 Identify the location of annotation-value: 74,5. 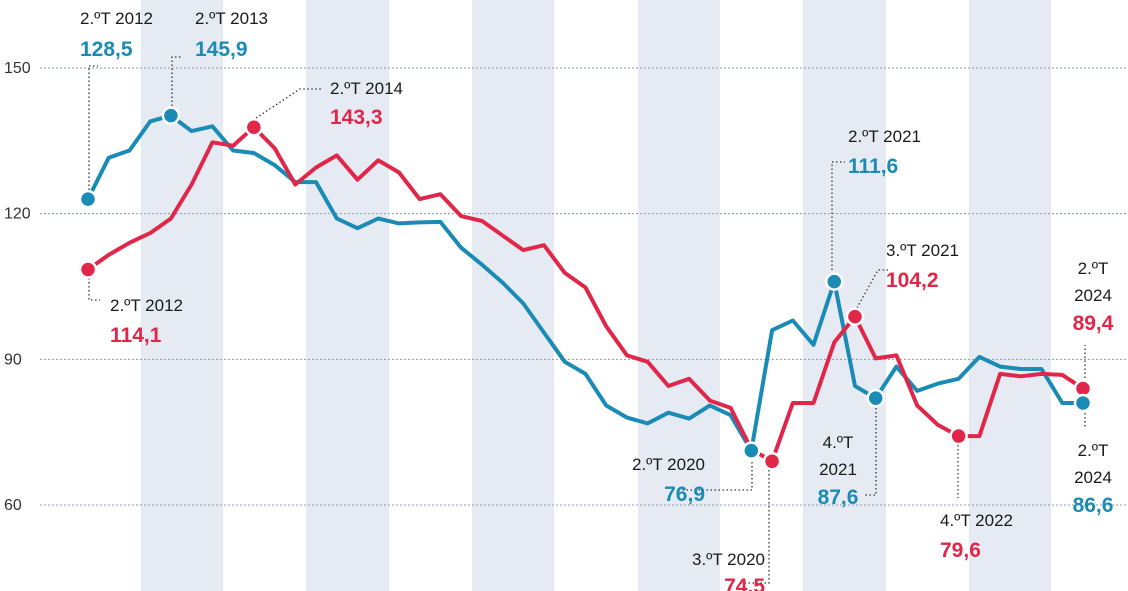
(744, 583).